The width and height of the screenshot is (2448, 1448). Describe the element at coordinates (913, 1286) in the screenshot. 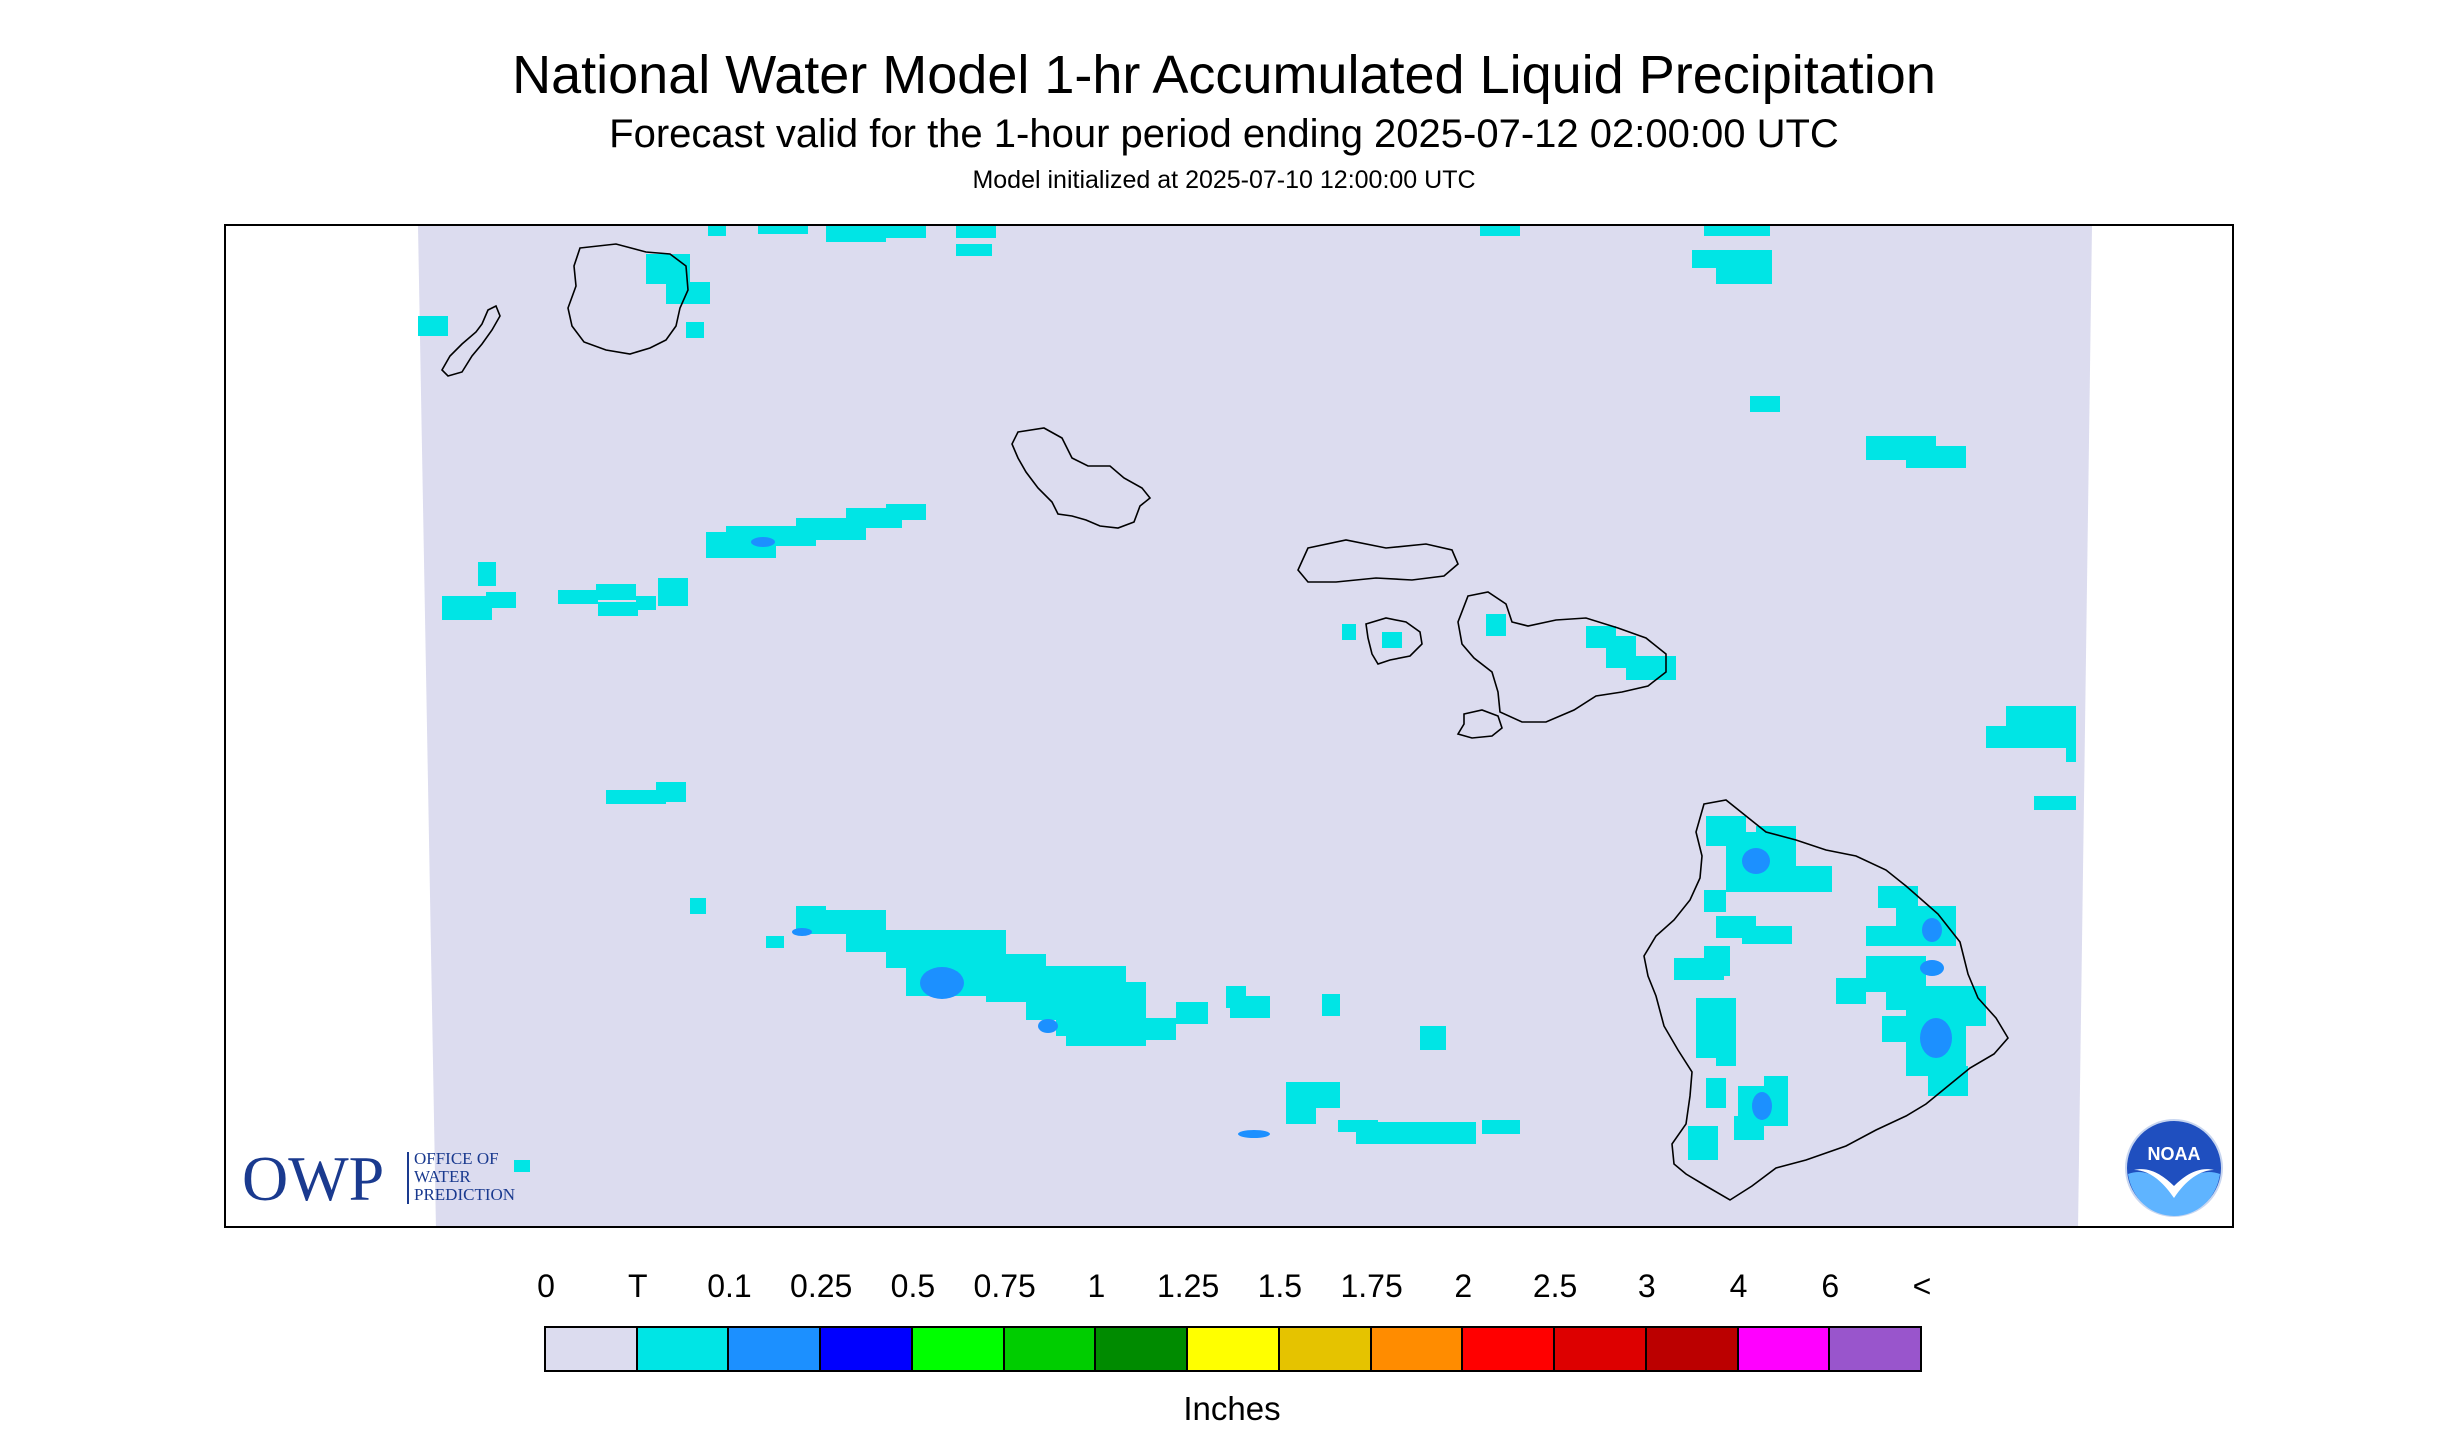

I see `legend-tick-label: 0.5` at that location.